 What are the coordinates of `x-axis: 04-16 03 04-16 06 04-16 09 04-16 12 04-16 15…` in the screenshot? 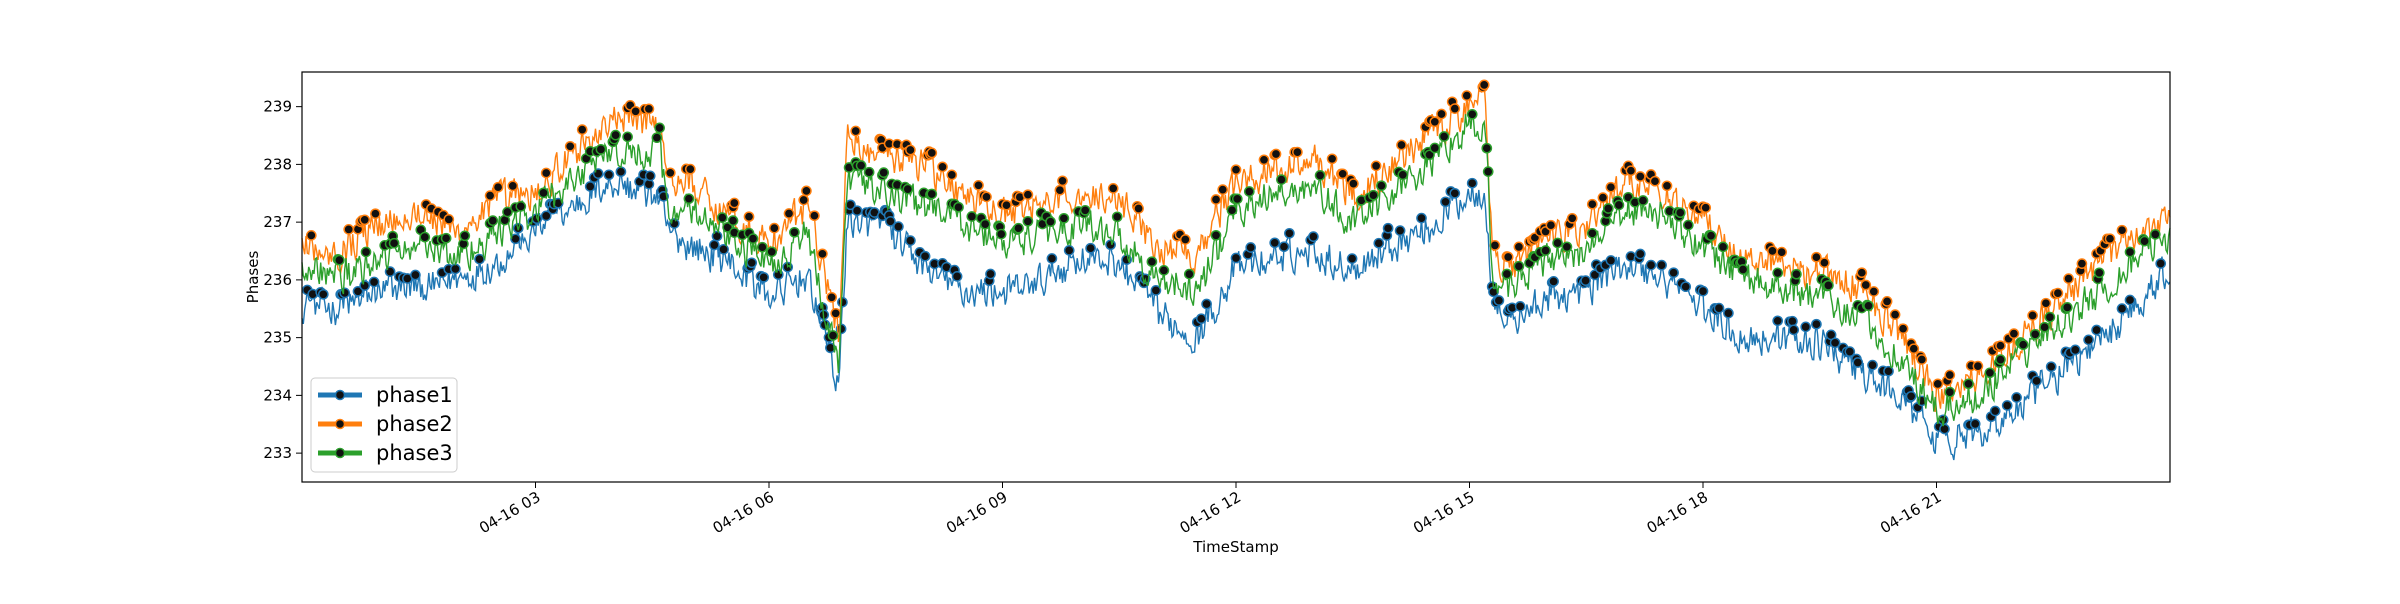 It's located at (1210, 509).